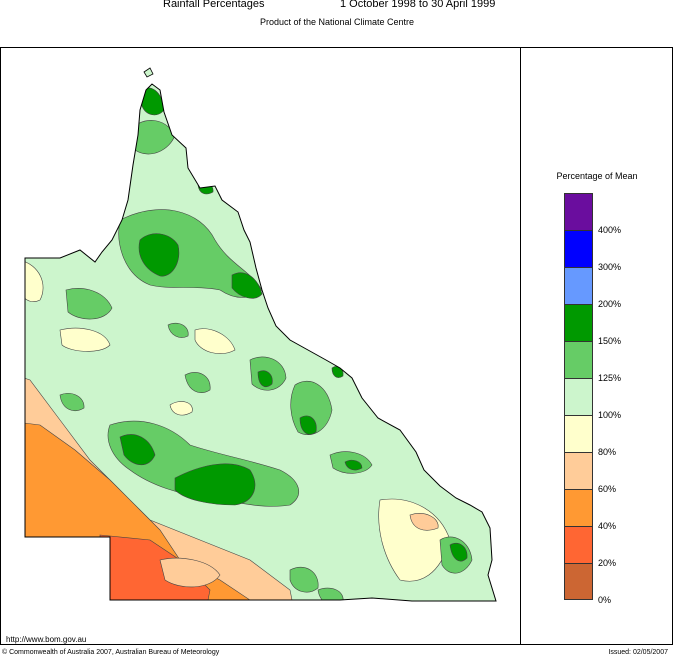 The image size is (674, 658). I want to click on issued-date: Issued: 02/05/2007, so click(638, 652).